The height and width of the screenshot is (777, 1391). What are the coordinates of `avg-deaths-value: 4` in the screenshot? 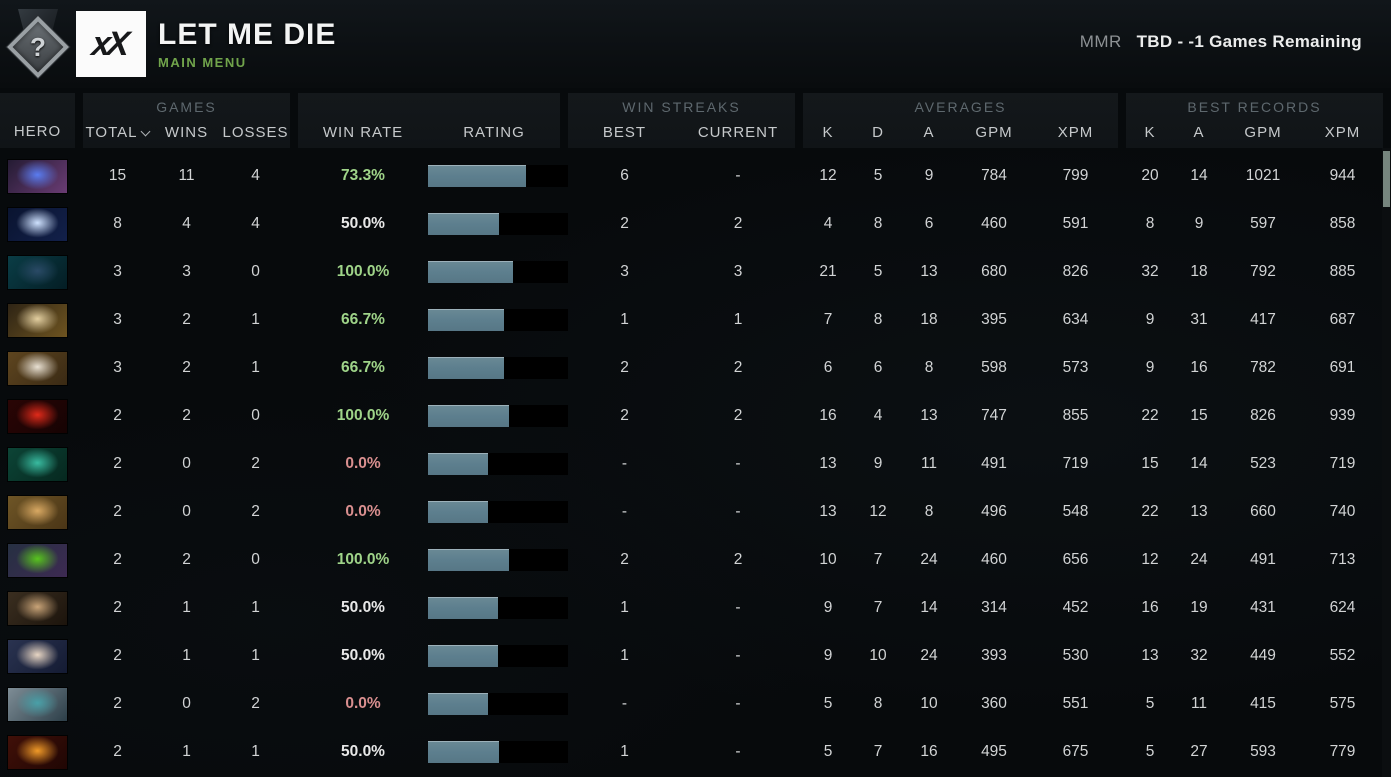 It's located at (878, 415).